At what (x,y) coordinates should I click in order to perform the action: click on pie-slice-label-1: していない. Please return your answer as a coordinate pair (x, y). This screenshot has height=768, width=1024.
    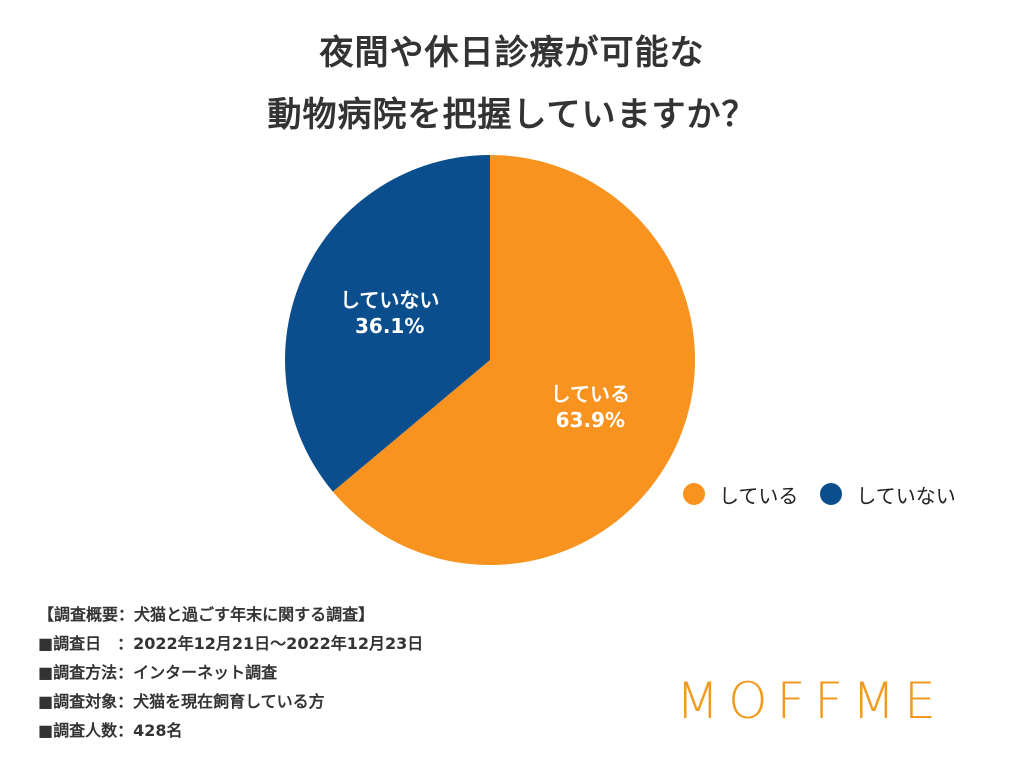
    Looking at the image, I should click on (389, 300).